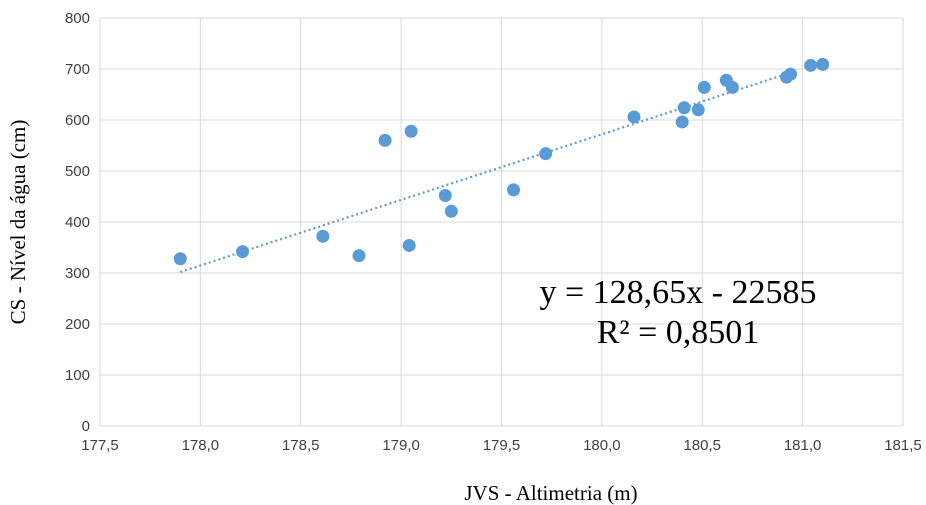 The height and width of the screenshot is (505, 926). I want to click on x-tick-label: 179,5, so click(502, 445).